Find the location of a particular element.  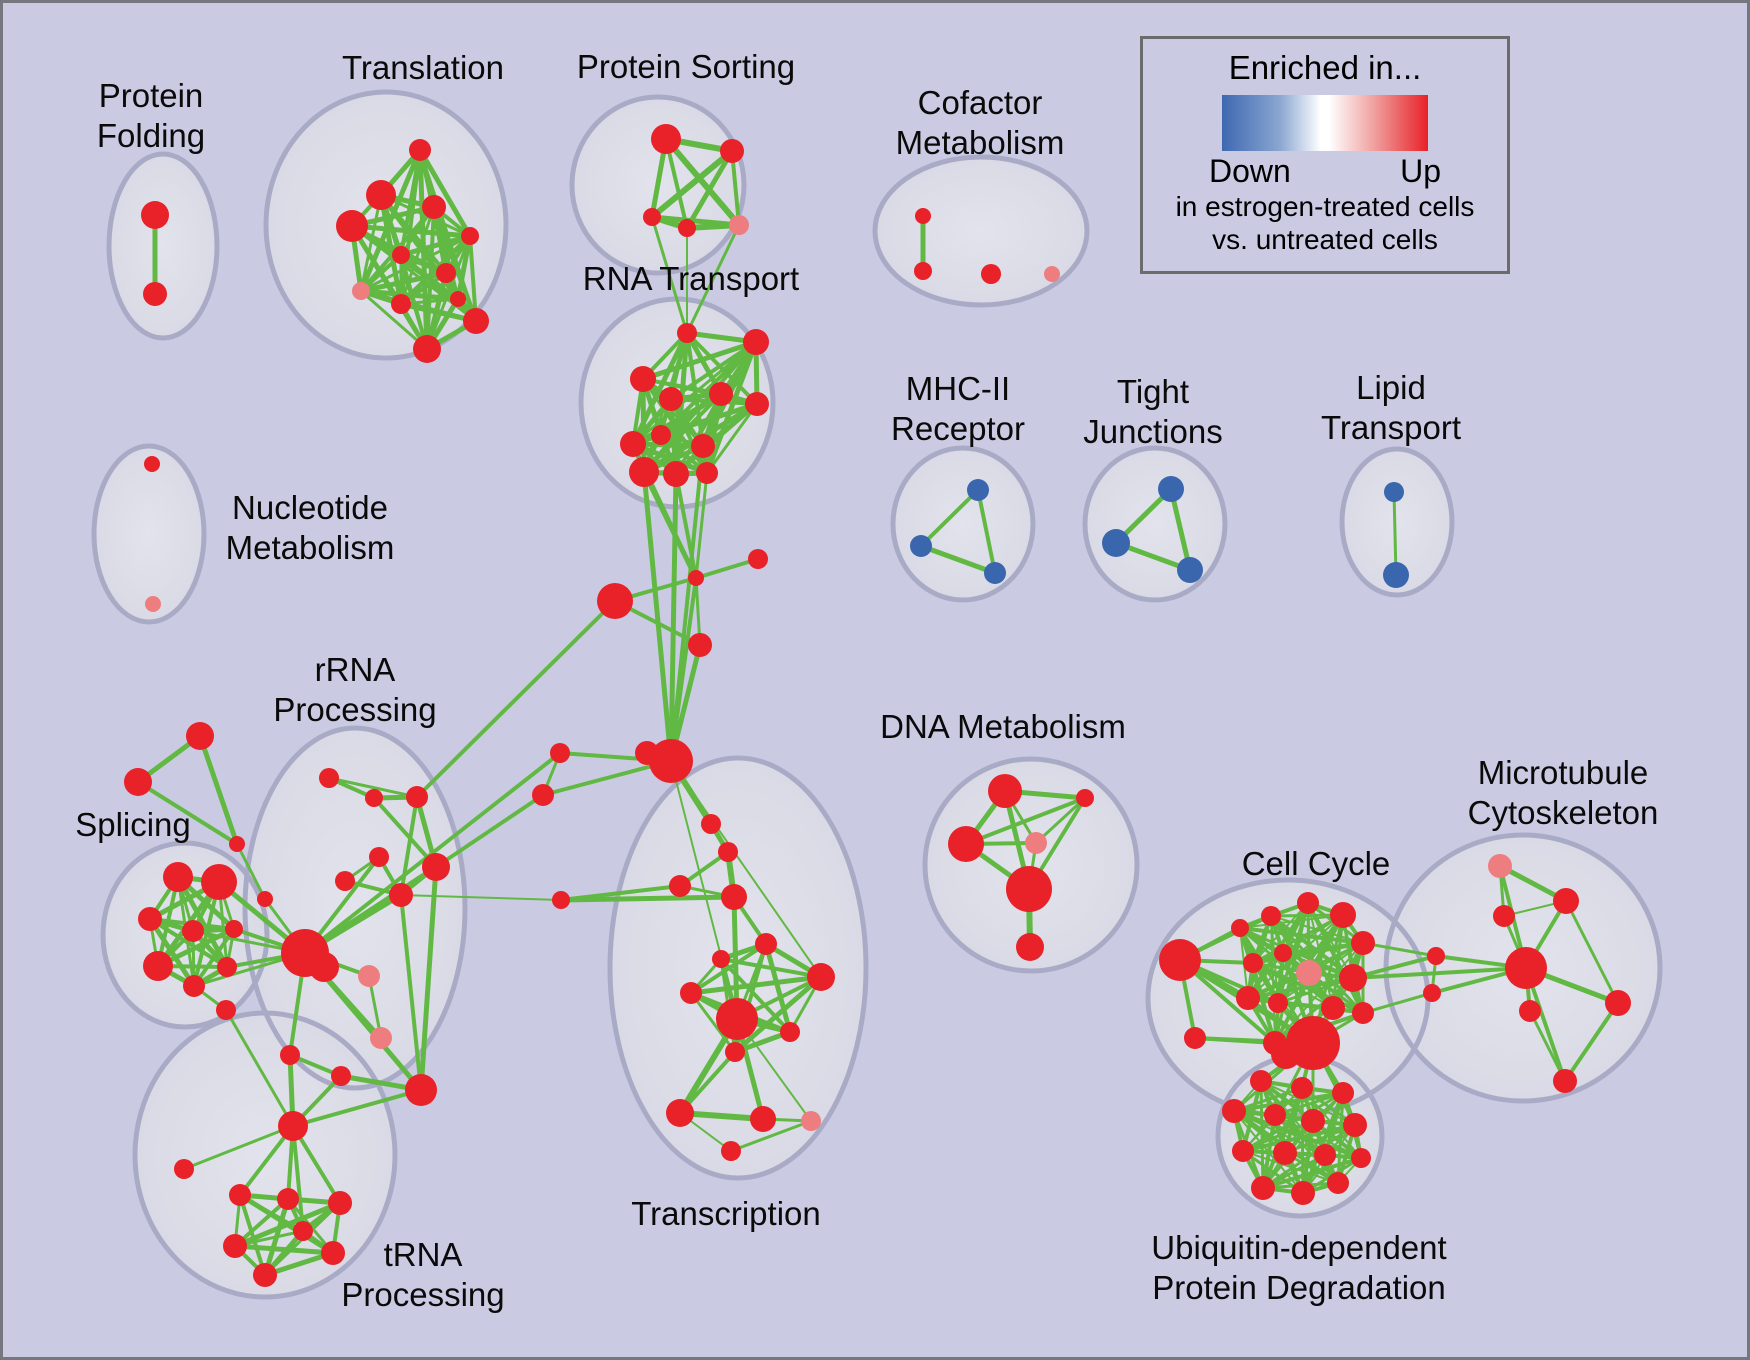

cluster-cell-cycle-label: Cell Cycle is located at coordinates (1316, 863).